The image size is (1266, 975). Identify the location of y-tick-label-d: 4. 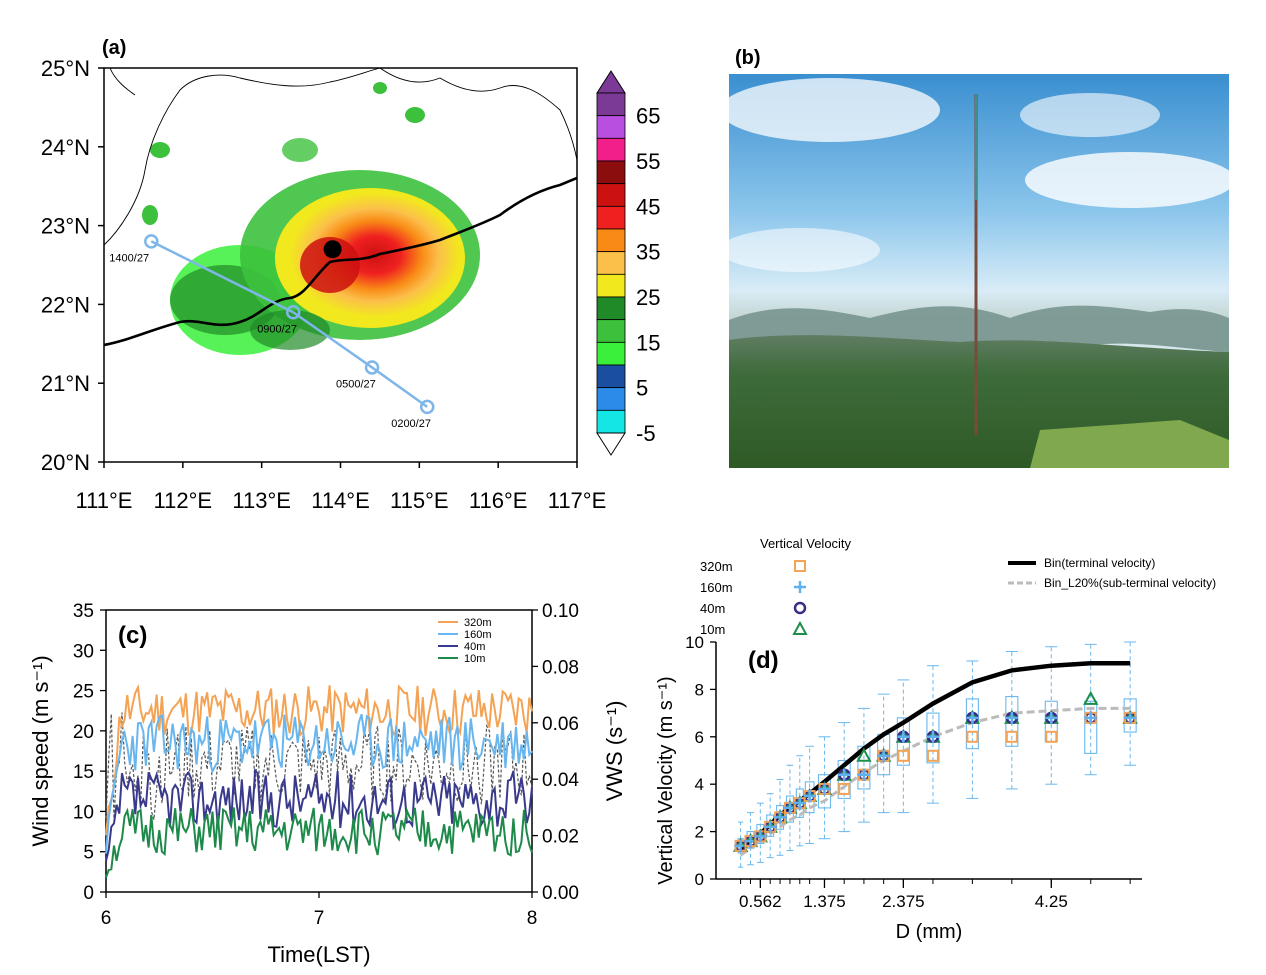
(699, 784).